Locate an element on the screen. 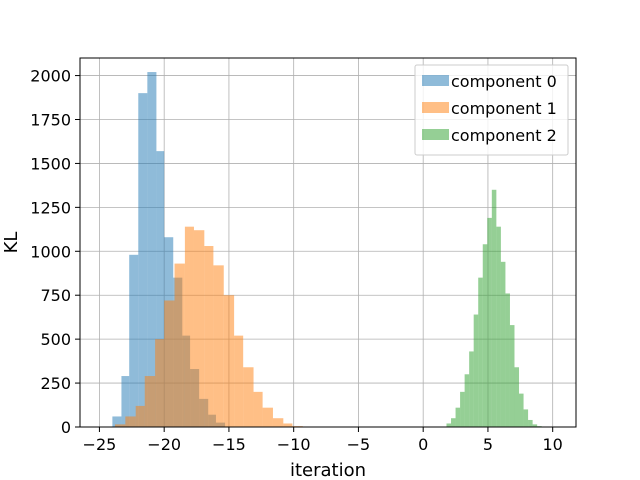 Image resolution: width=640 pixels, height=480 pixels. x-tick-label: 5 is located at coordinates (488, 444).